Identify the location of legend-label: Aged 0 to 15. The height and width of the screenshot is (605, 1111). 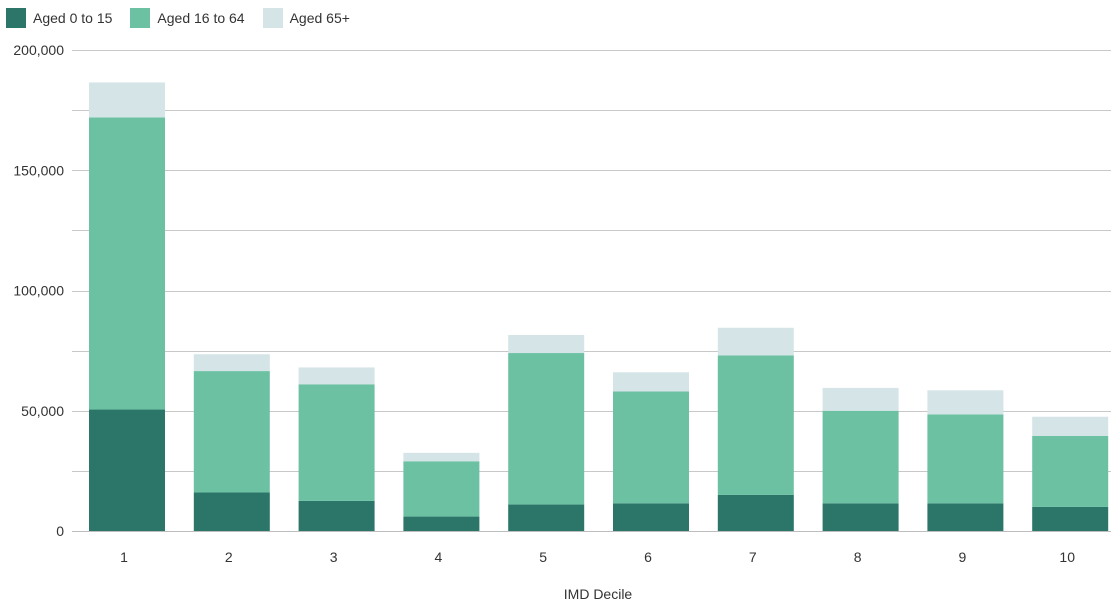
(73, 18).